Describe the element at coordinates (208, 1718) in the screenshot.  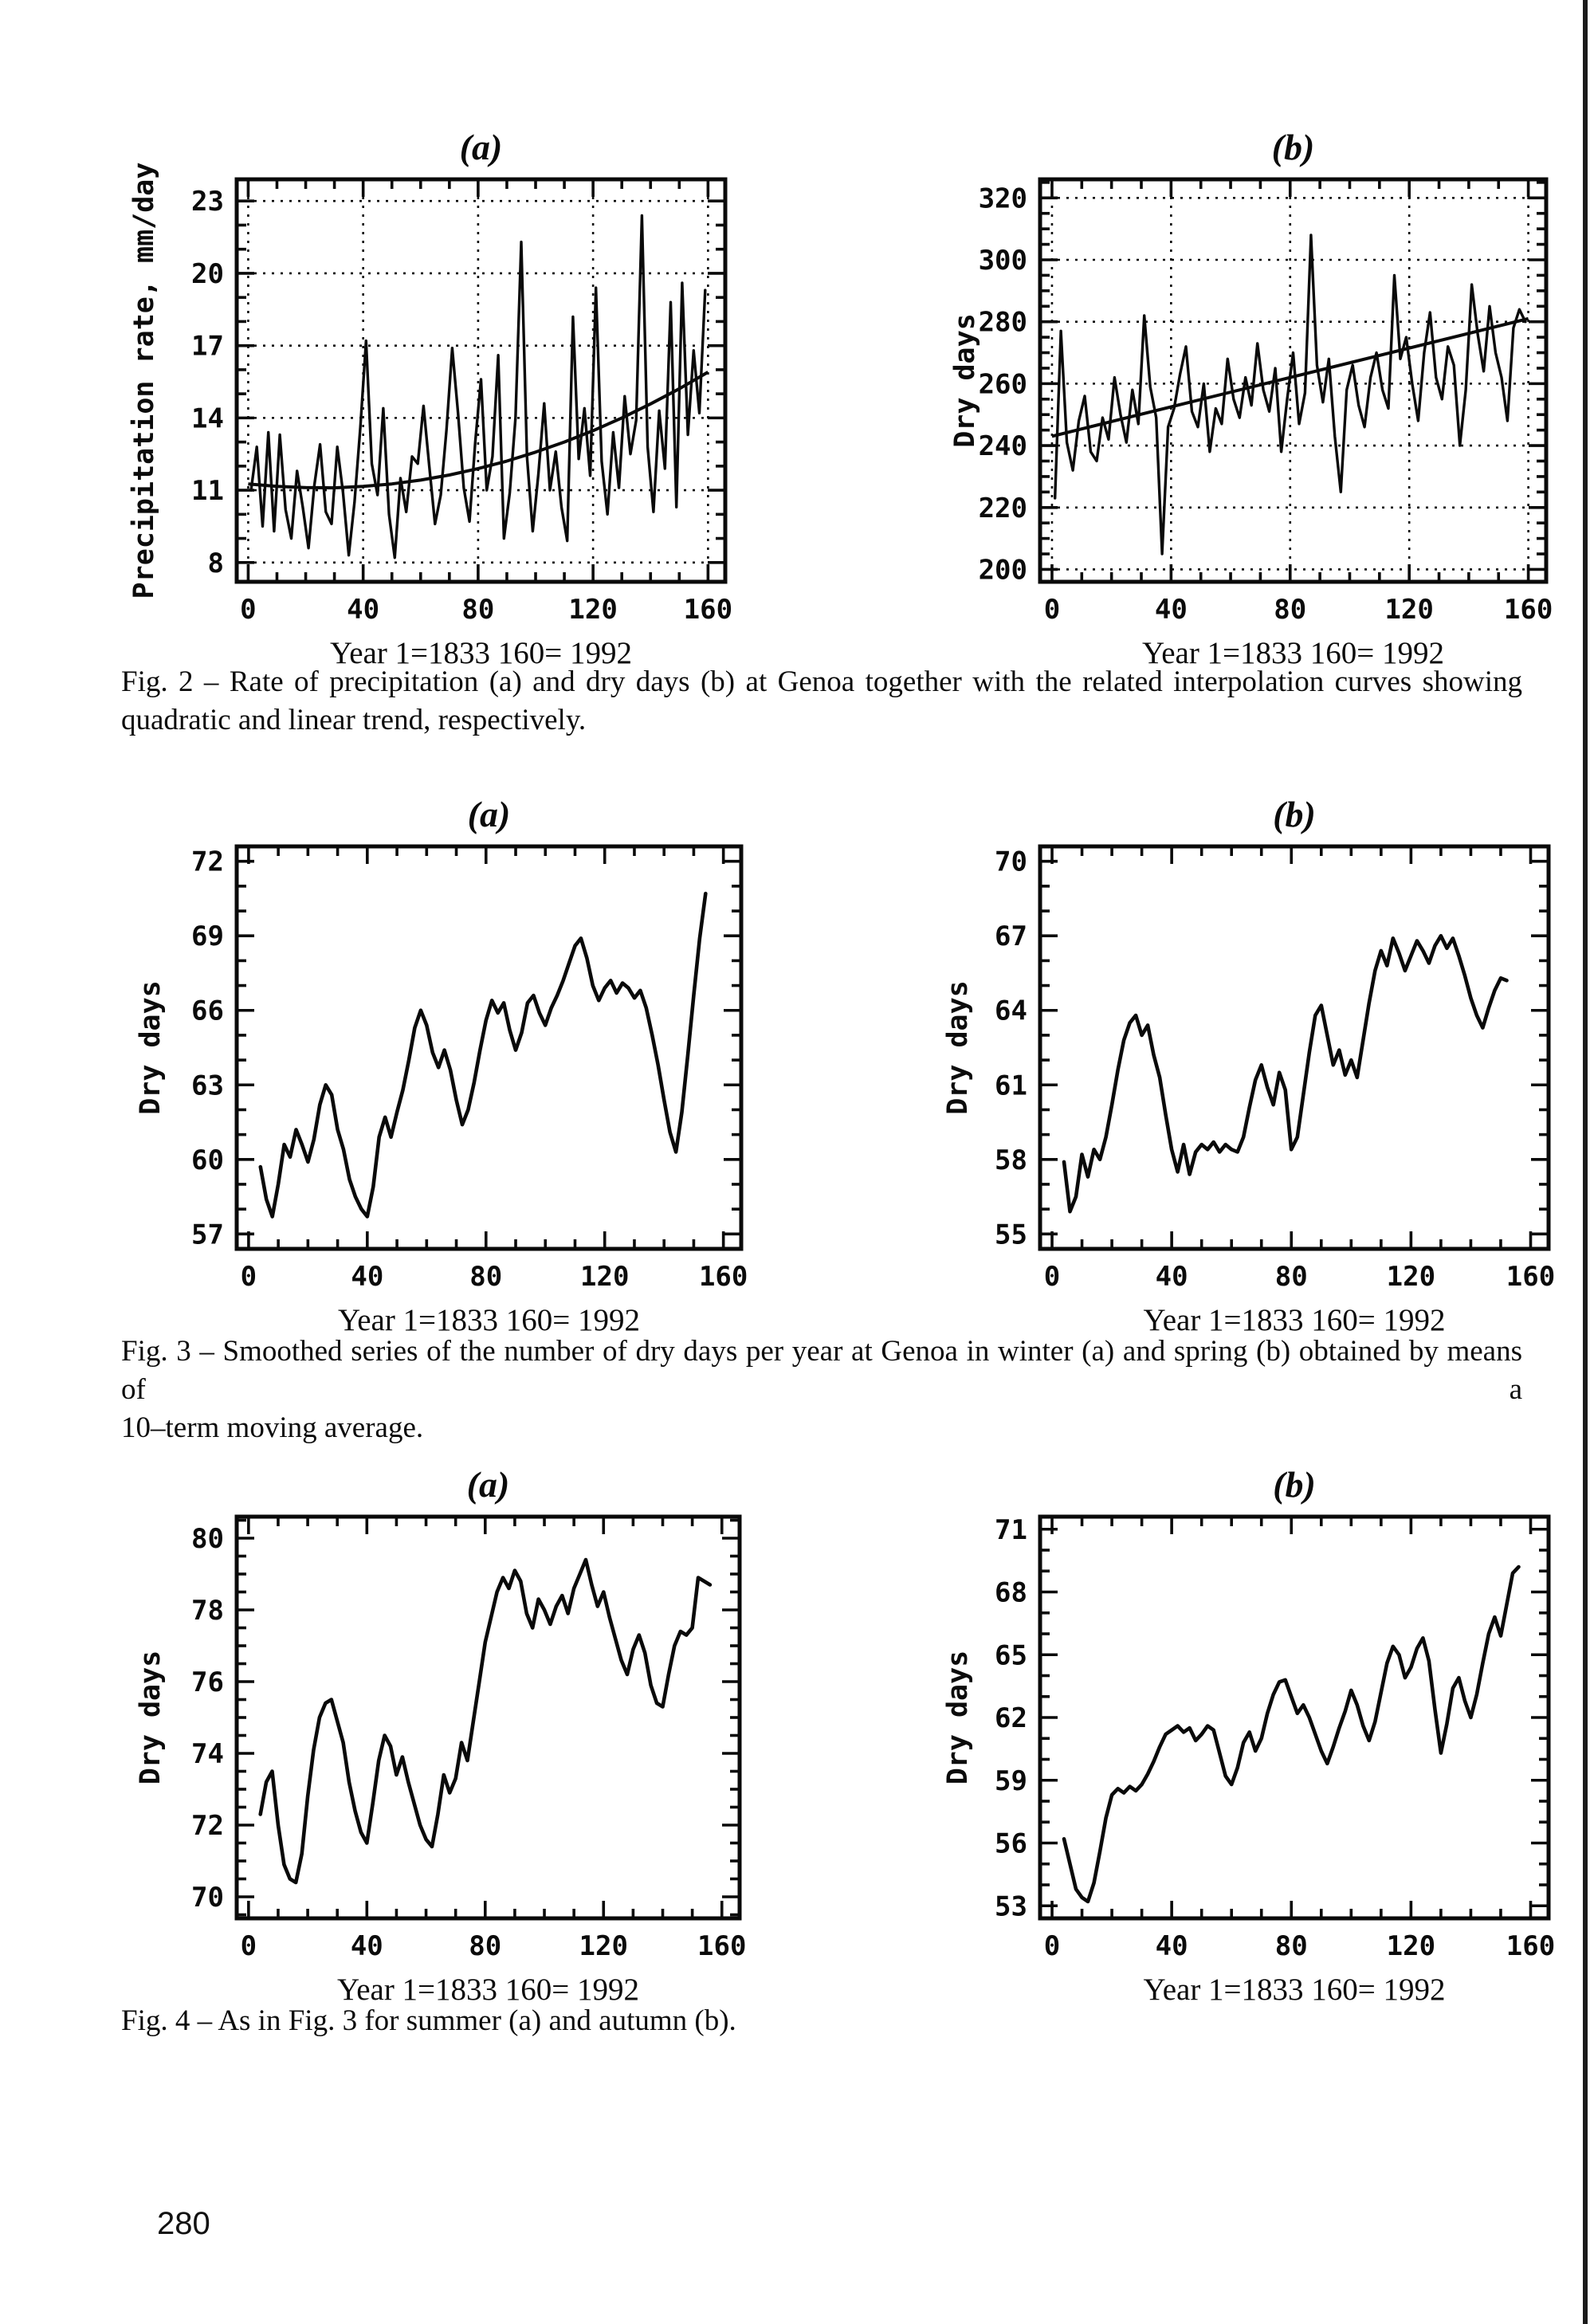
I see `y-tick-labels: 70 72 74 76 78 80` at that location.